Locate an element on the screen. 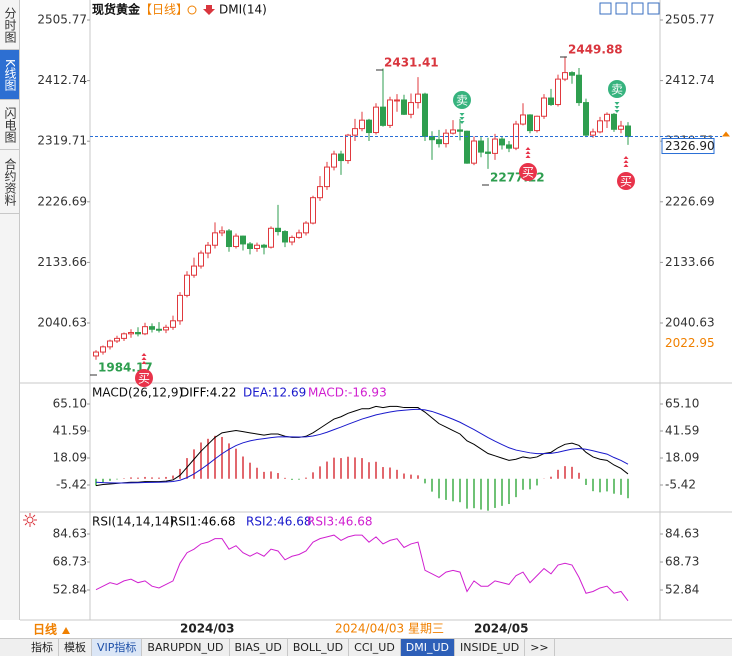  legend-entry: MACD:-16.93 is located at coordinates (347, 393).